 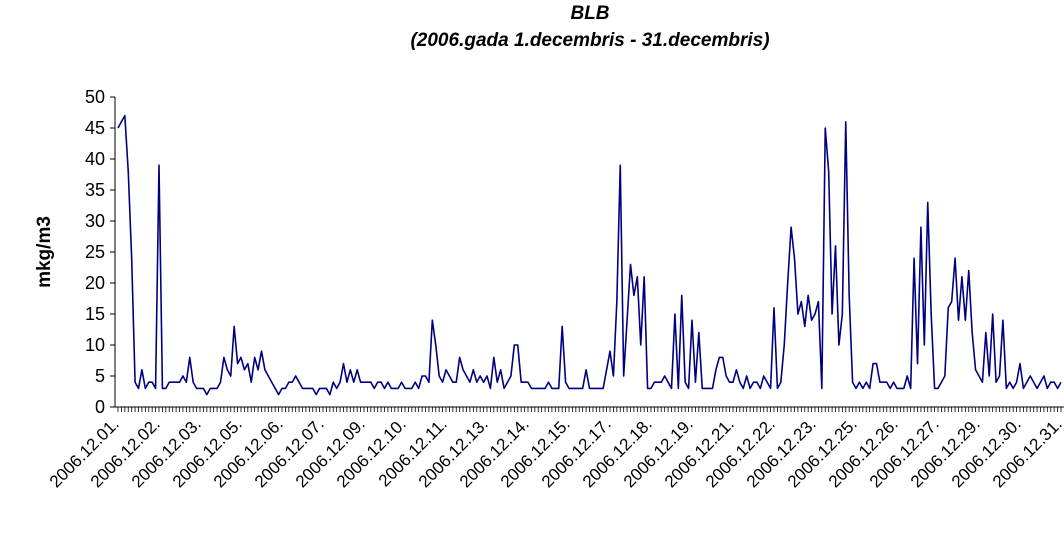 What do you see at coordinates (44, 252) in the screenshot?
I see `y-axis-label: mkg/m3` at bounding box center [44, 252].